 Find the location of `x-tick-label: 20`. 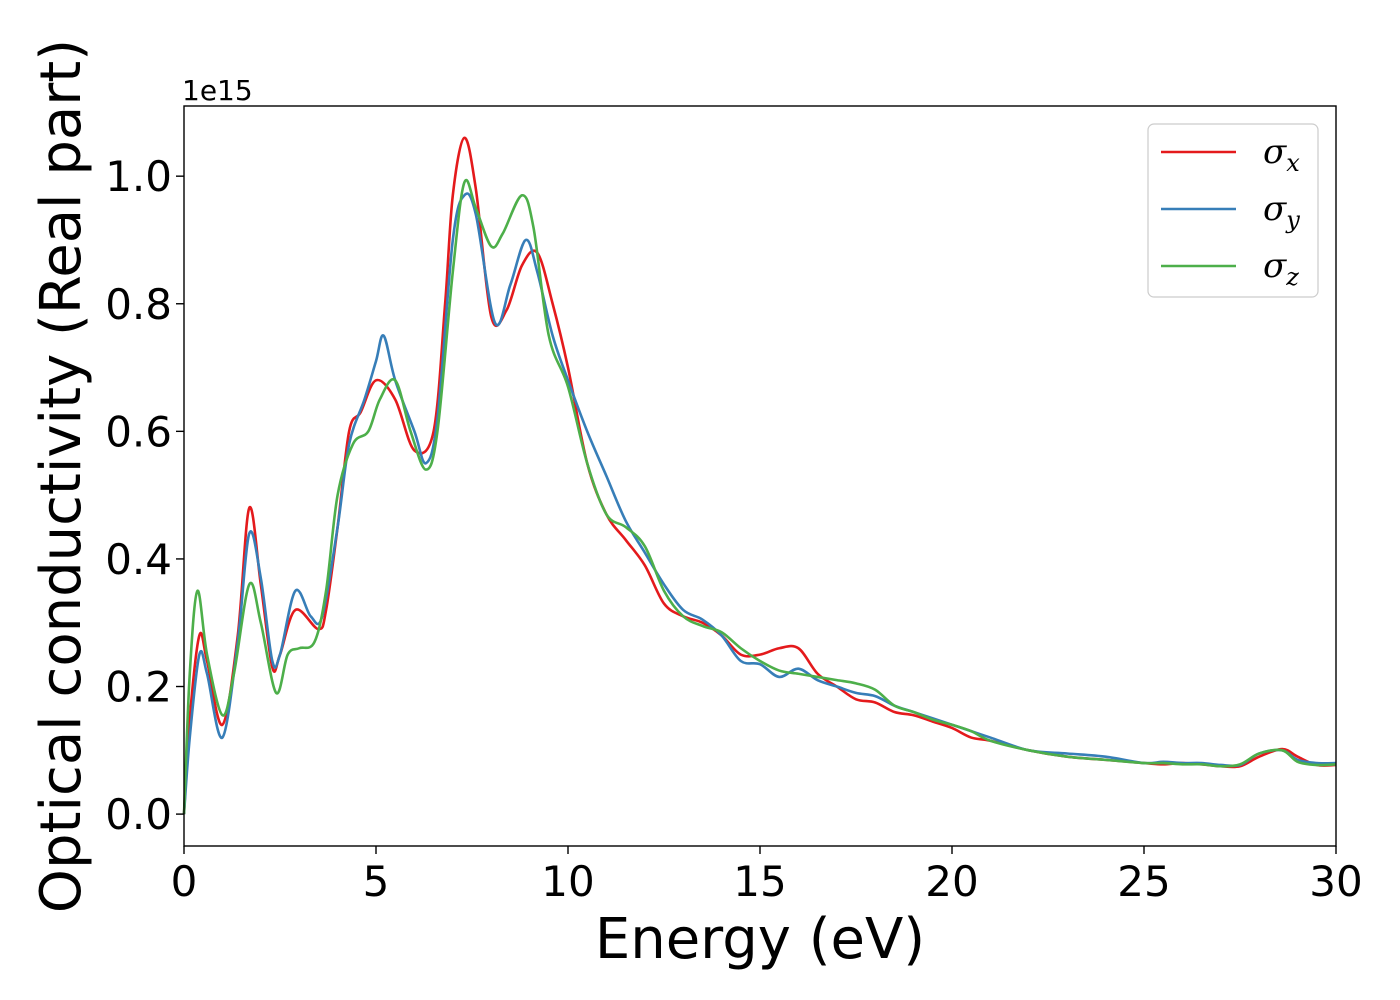

x-tick-label: 20 is located at coordinates (951, 881).